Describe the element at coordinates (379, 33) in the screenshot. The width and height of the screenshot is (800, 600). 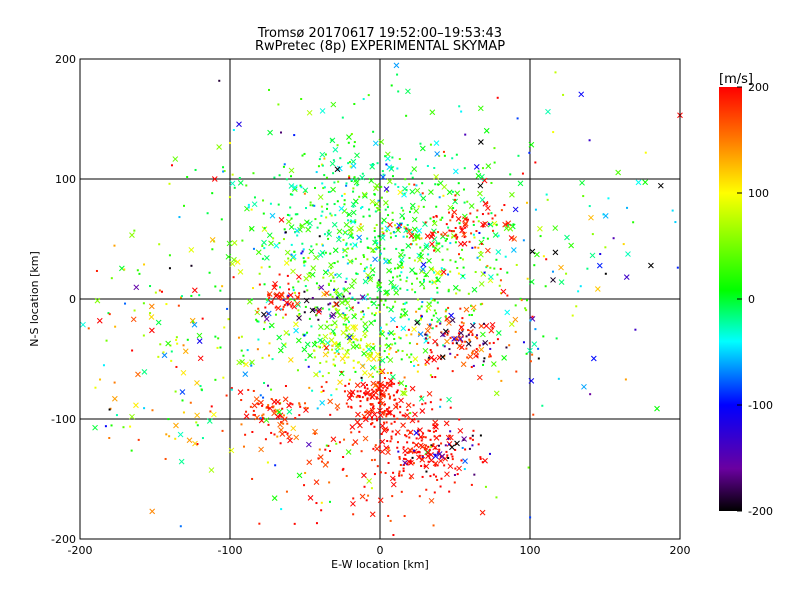
I see `chart-title: Tromsø 20170617 19:52:00–19:53:43` at that location.